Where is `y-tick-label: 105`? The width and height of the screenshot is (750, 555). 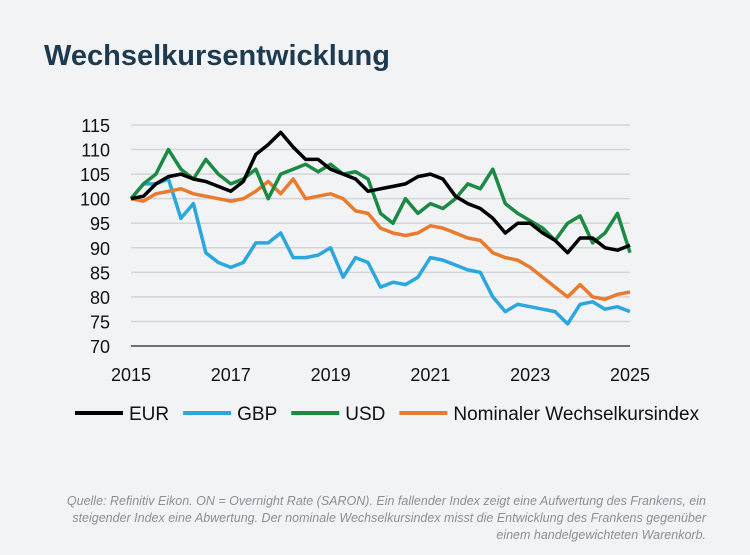 y-tick-label: 105 is located at coordinates (95, 175).